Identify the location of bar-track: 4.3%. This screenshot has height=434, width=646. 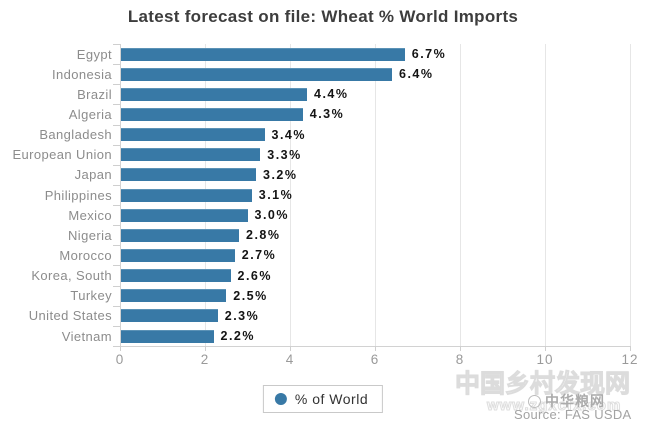
(375, 114).